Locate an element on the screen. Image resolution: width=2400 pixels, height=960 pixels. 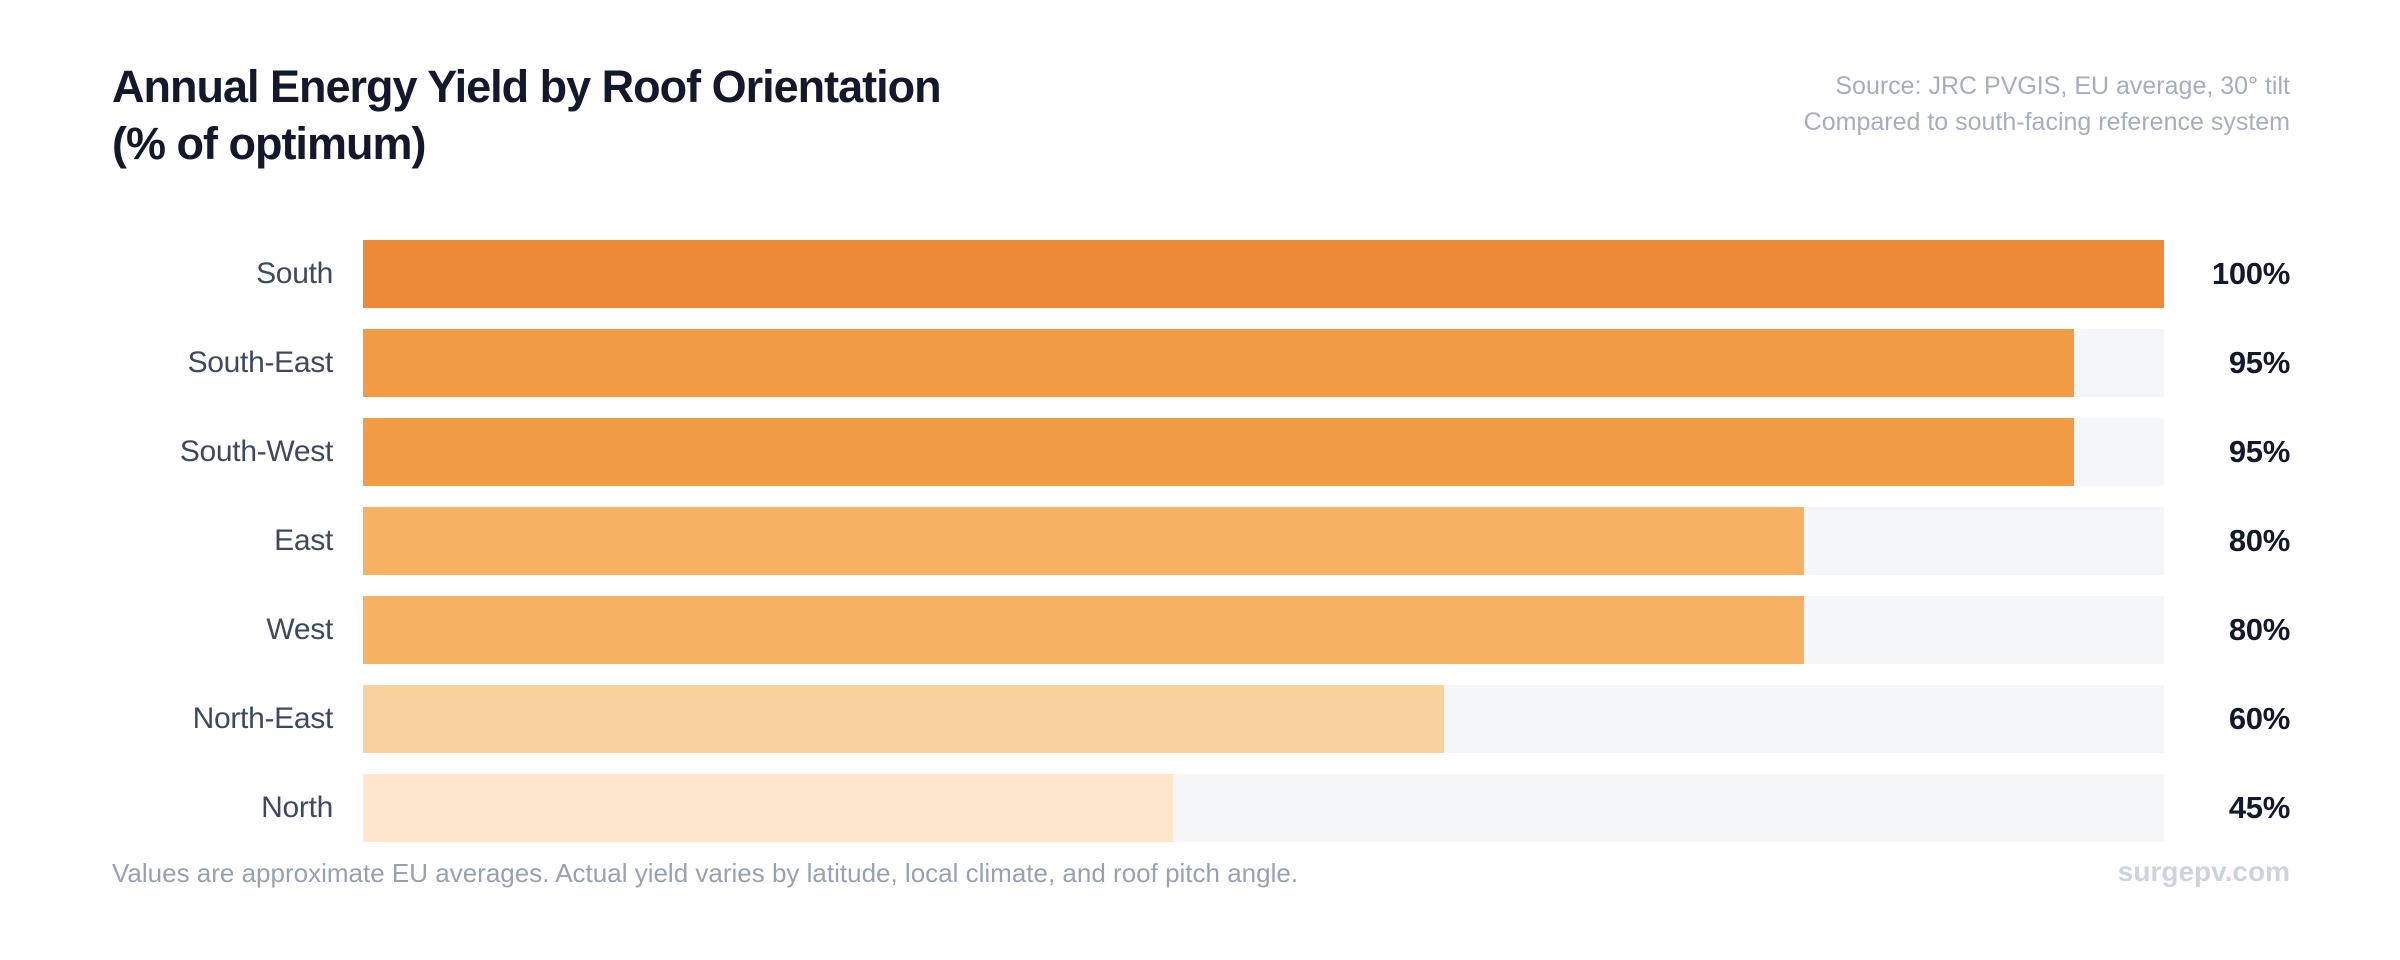
bar-row: South-West 95% is located at coordinates (1200, 452).